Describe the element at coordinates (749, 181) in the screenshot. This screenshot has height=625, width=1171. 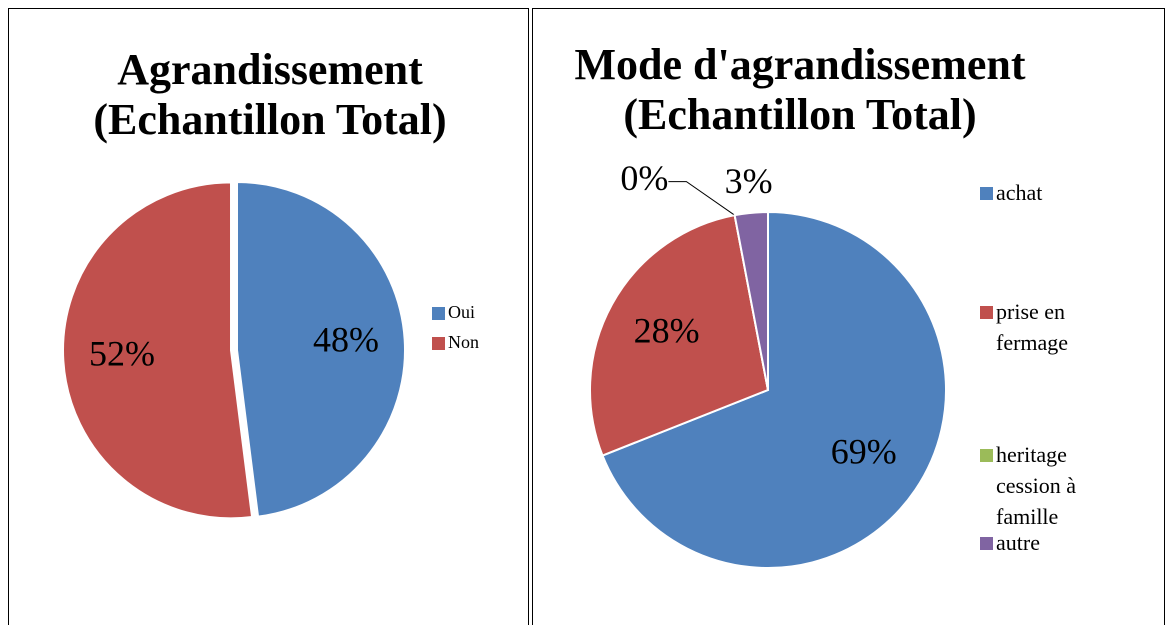
I see `data-label: 3%` at that location.